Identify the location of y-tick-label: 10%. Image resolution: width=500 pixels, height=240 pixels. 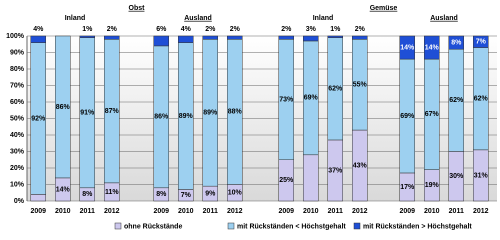
(17, 184).